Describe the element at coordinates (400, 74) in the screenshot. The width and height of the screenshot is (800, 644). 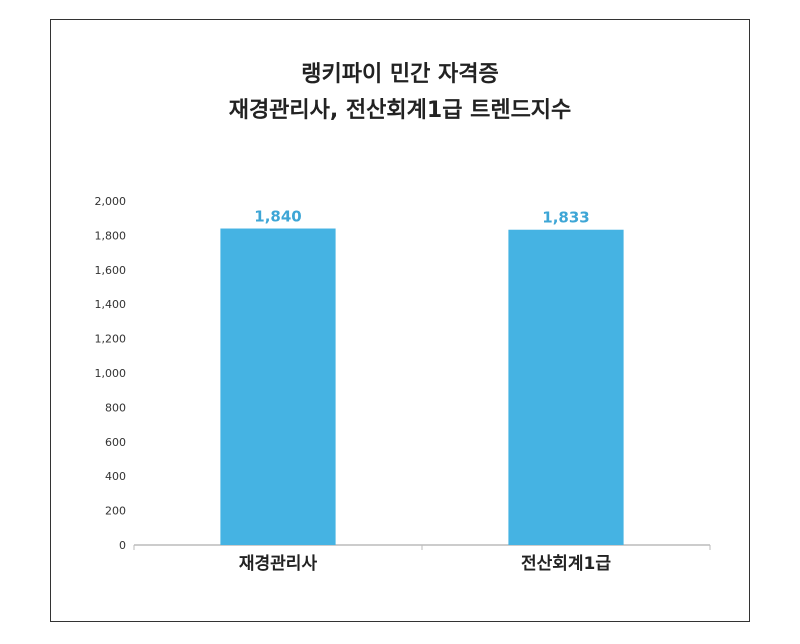
I see `chart-title-line-1: 랭키파이 민간 자격증` at that location.